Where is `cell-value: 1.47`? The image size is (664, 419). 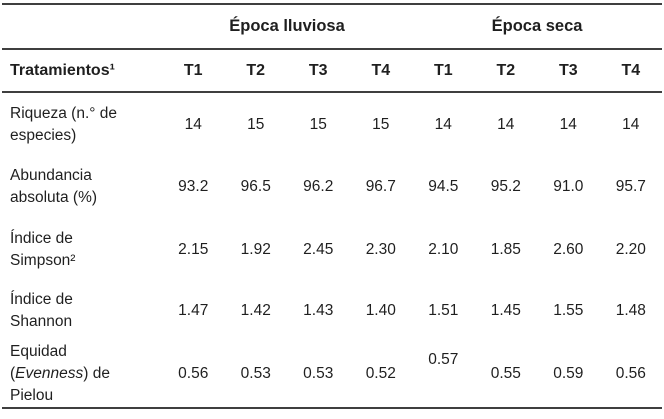
cell-value: 1.47 is located at coordinates (193, 310).